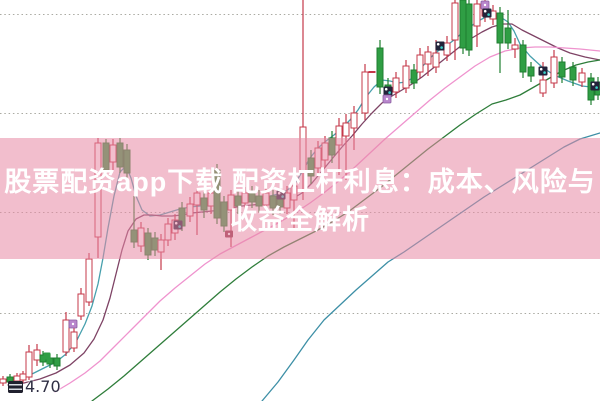 This screenshot has width=600, height=401. Describe the element at coordinates (300, 181) in the screenshot. I see `title-line-1: 股票配资app下载 配资杠杆利息：成本、风险与` at that location.